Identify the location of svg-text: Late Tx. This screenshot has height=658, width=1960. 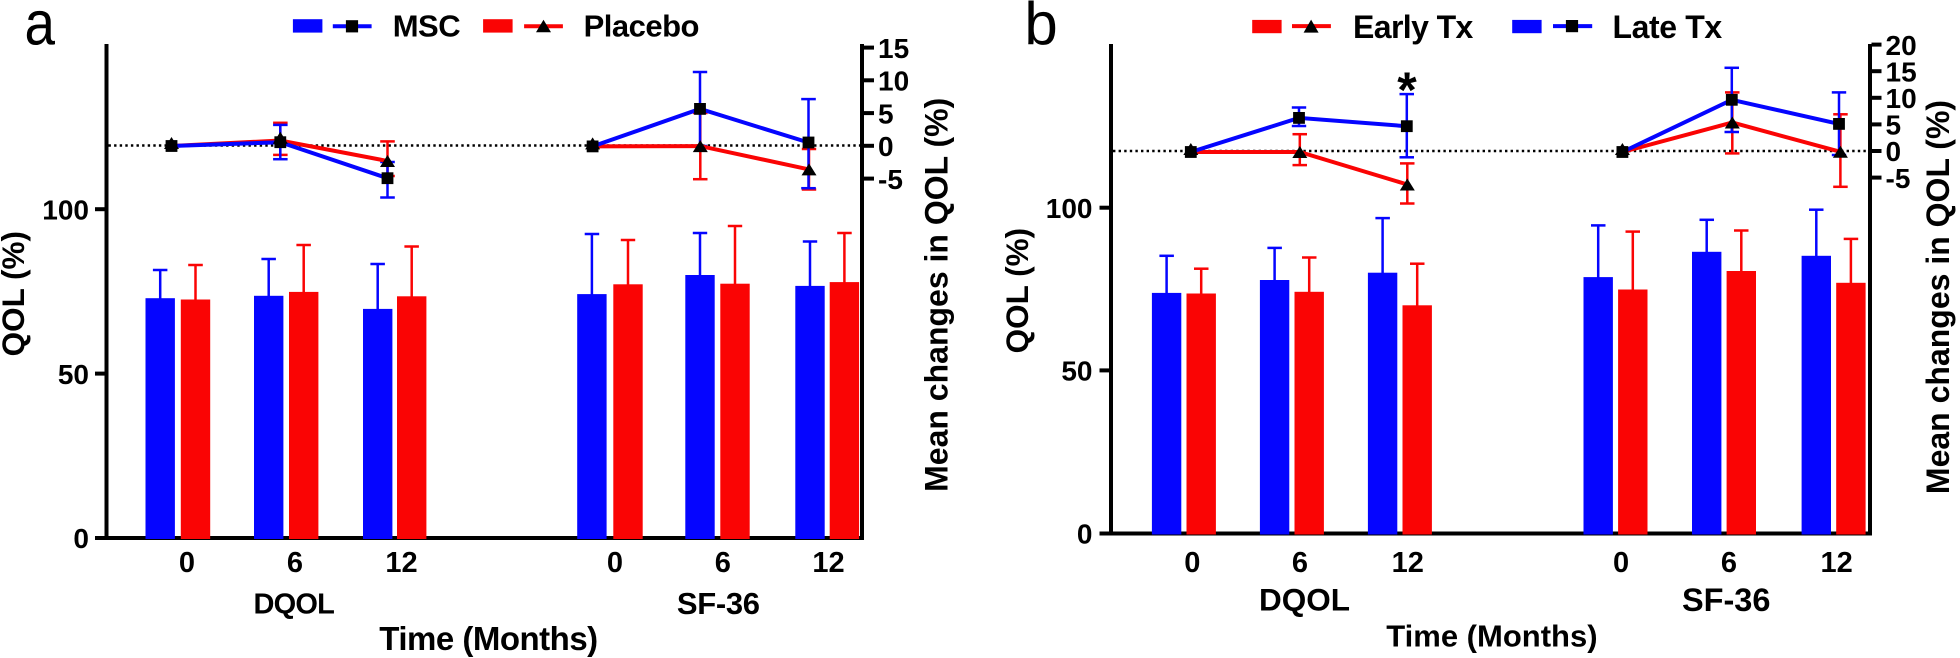
(1668, 27).